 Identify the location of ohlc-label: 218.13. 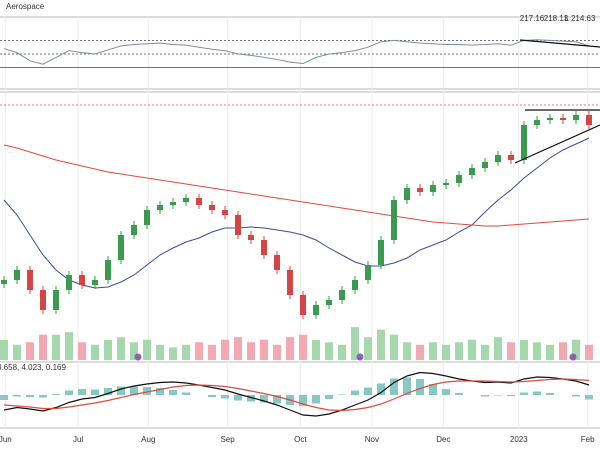
(556, 18).